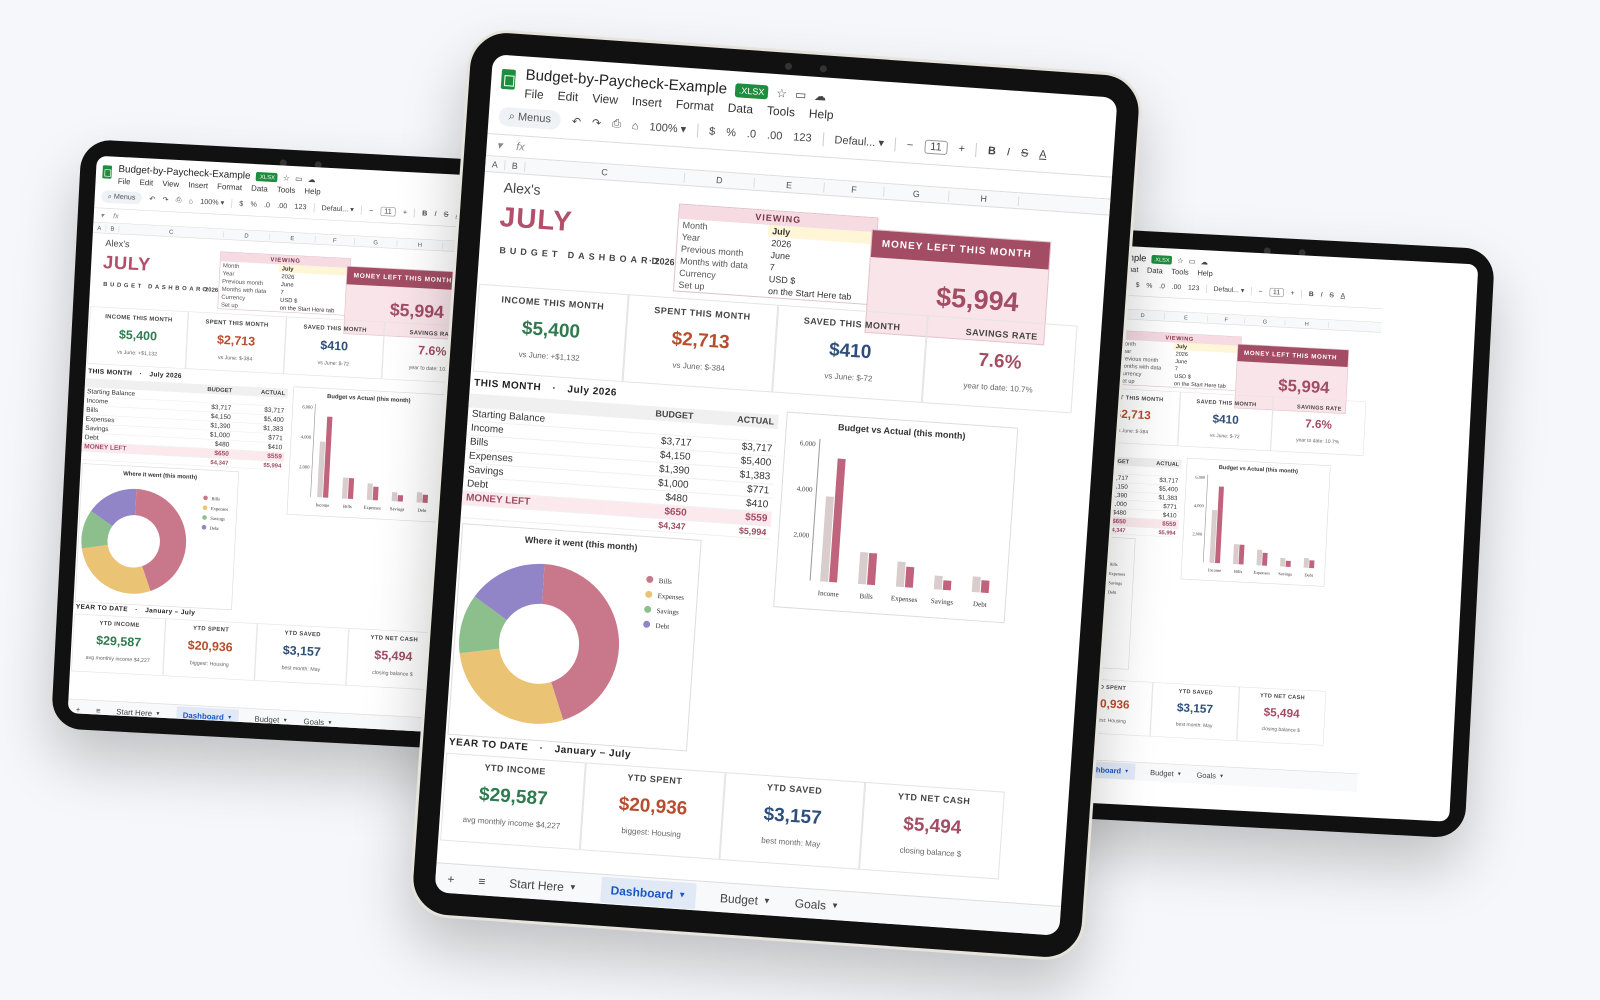  I want to click on bar-income-actual, so click(1219, 525).